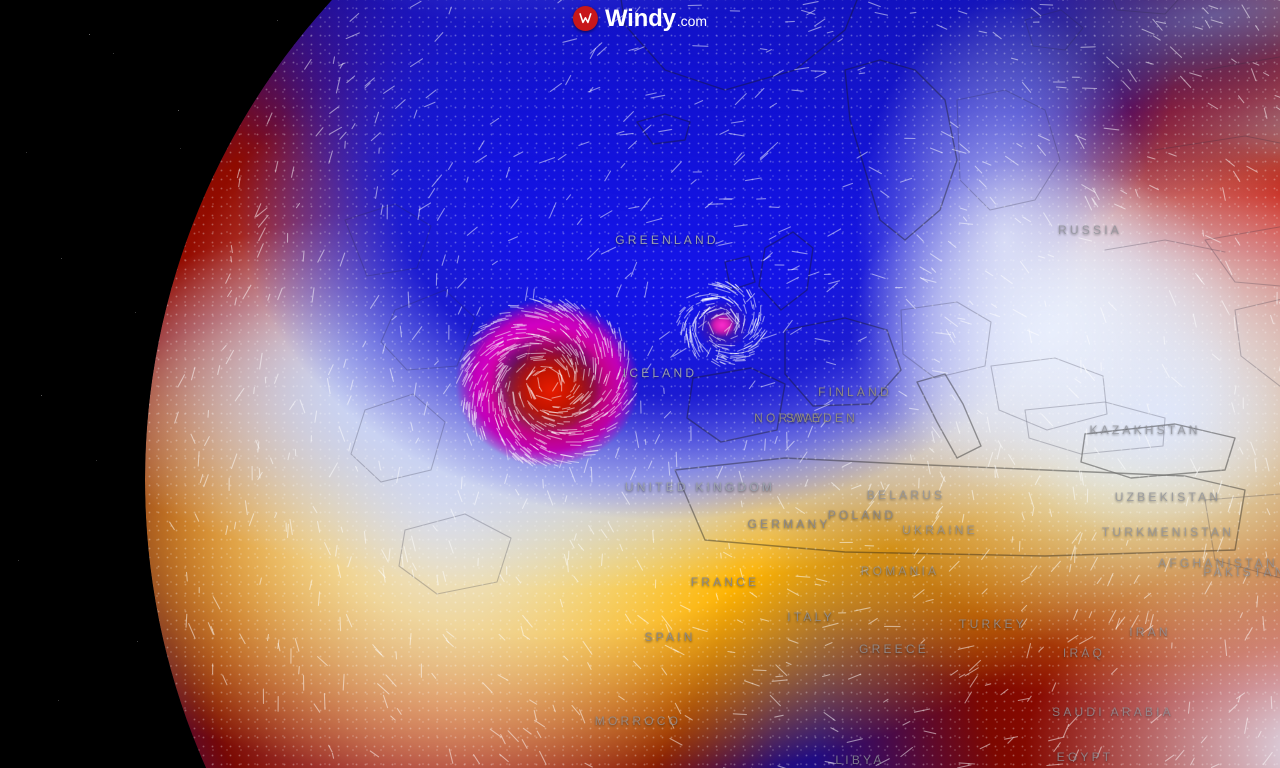 This screenshot has height=768, width=1280. I want to click on windy-logo-icon, so click(585, 18).